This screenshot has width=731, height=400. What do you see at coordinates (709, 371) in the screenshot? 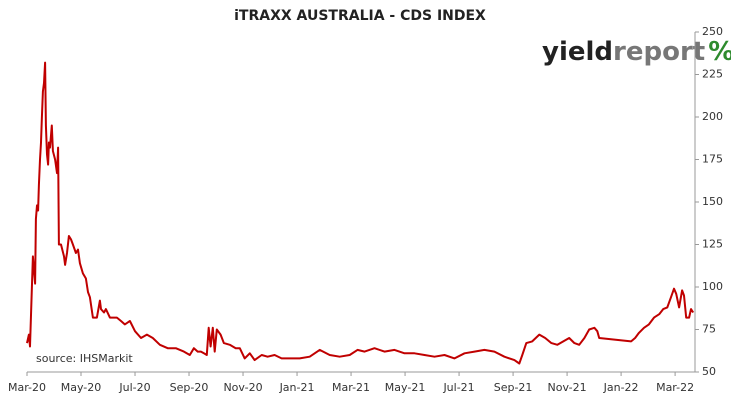
I see `y-tick-label: 50` at bounding box center [709, 371].